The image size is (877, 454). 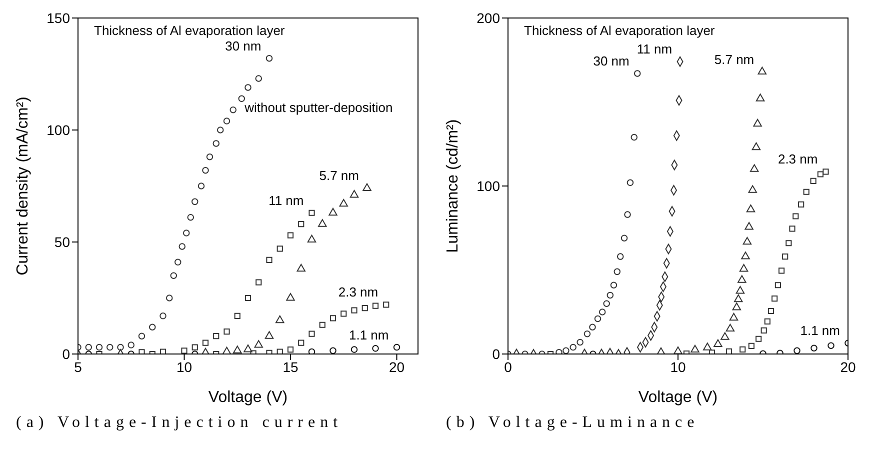 What do you see at coordinates (678, 397) in the screenshot?
I see `x-axis-title: Voltage (V)` at bounding box center [678, 397].